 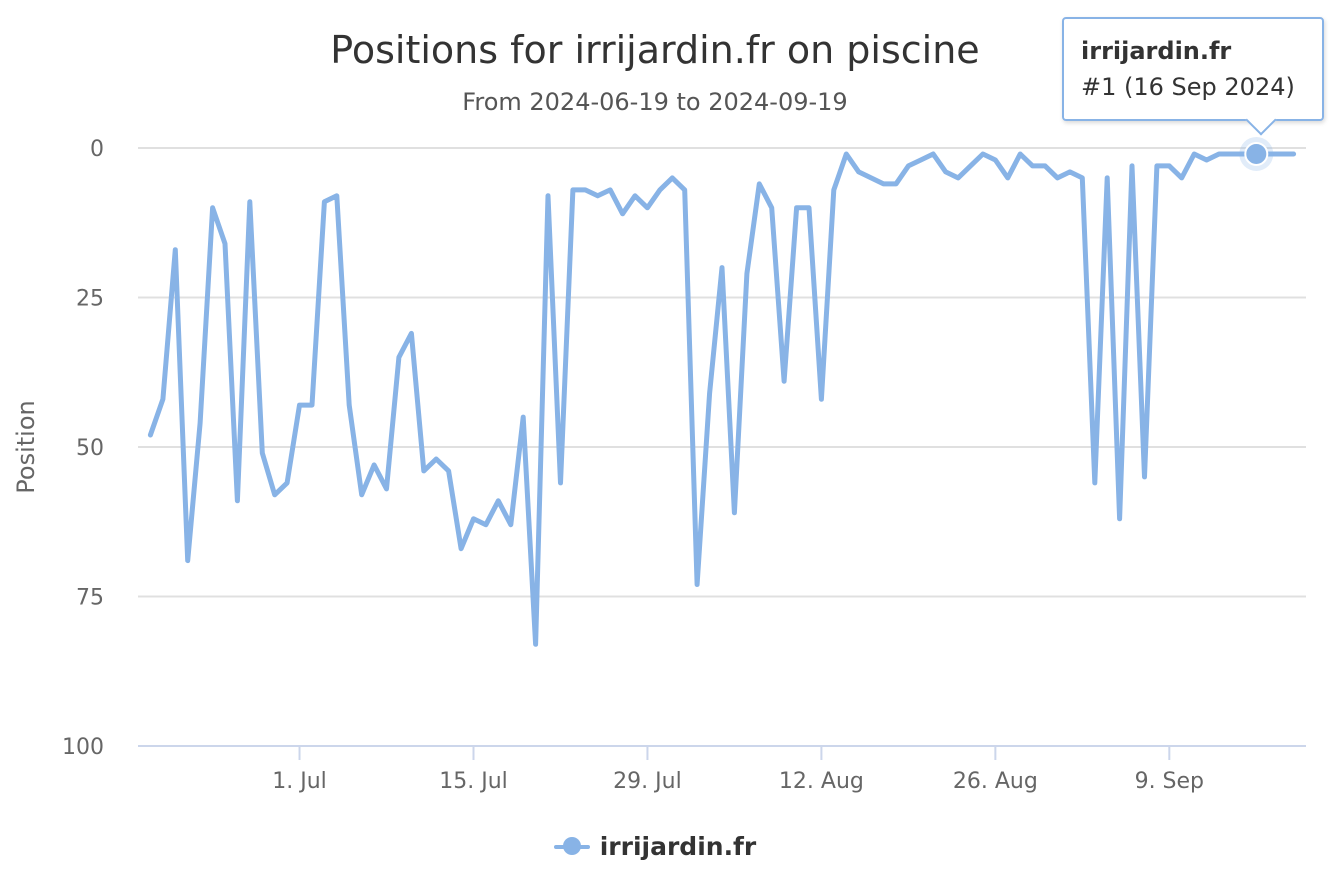 I want to click on legend-item: irrijardin.fr, so click(x=654, y=846).